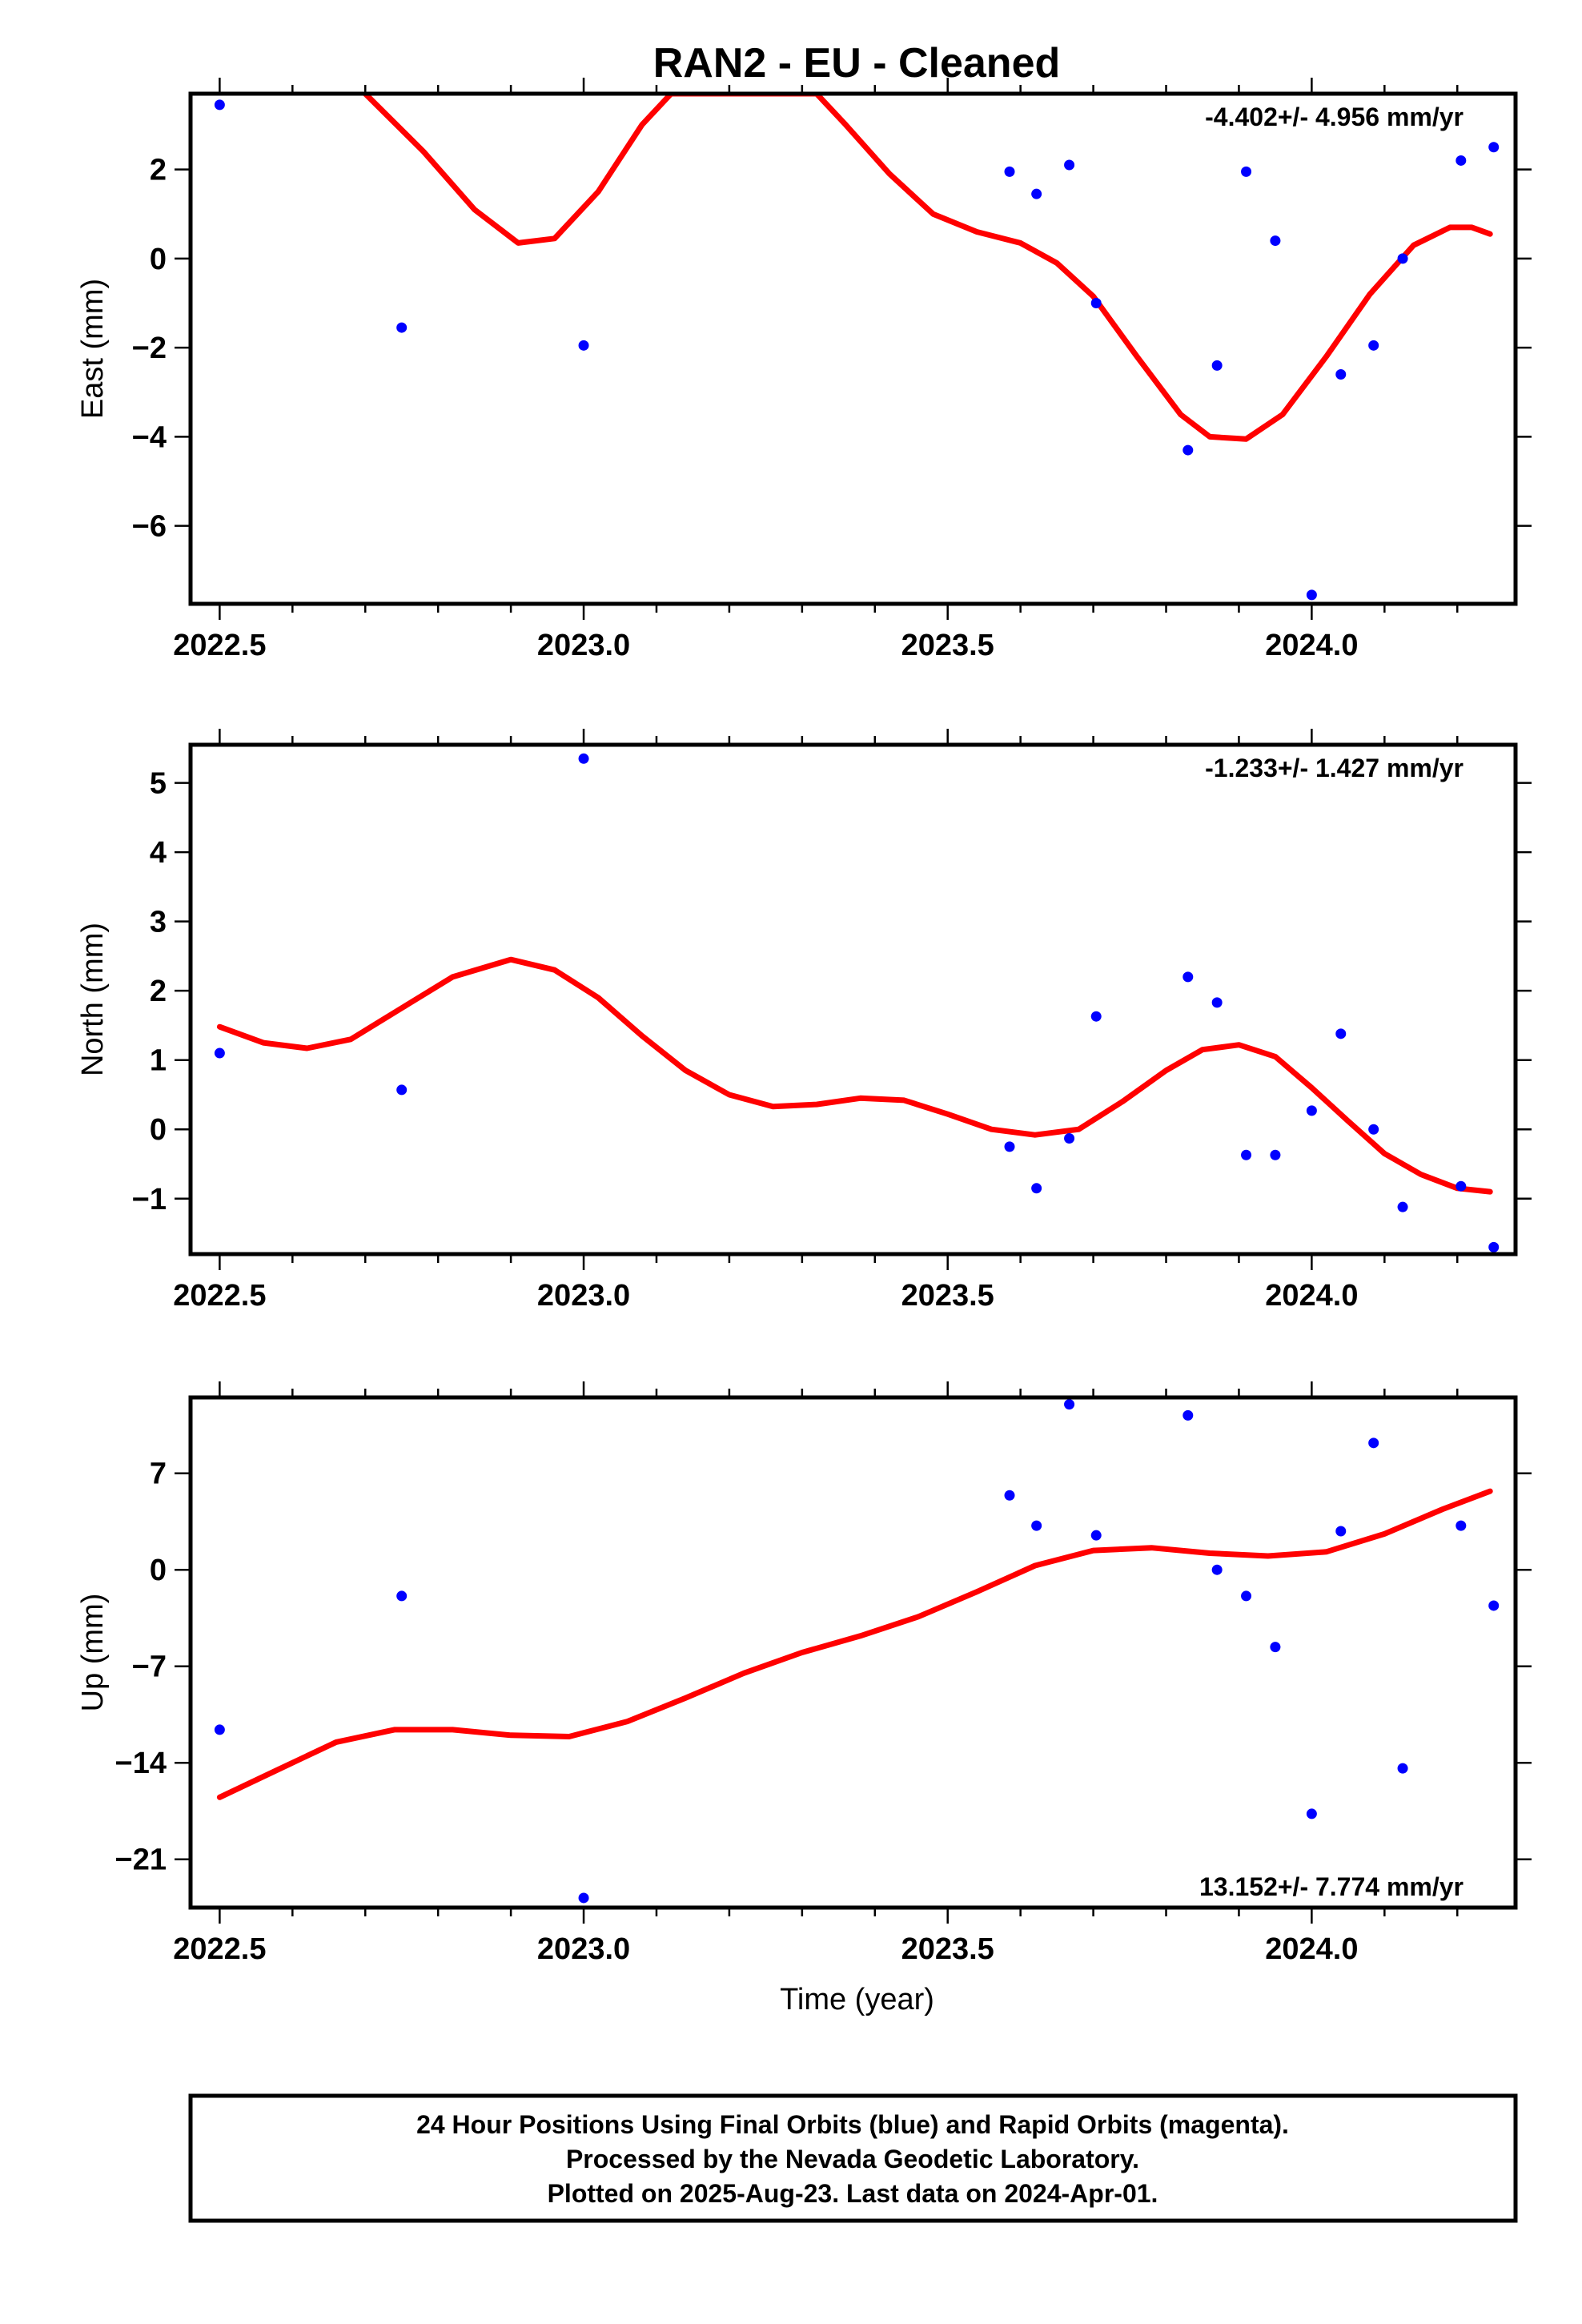 The height and width of the screenshot is (2324, 1582). I want to click on up-x-axis-label: Time (year), so click(857, 1999).